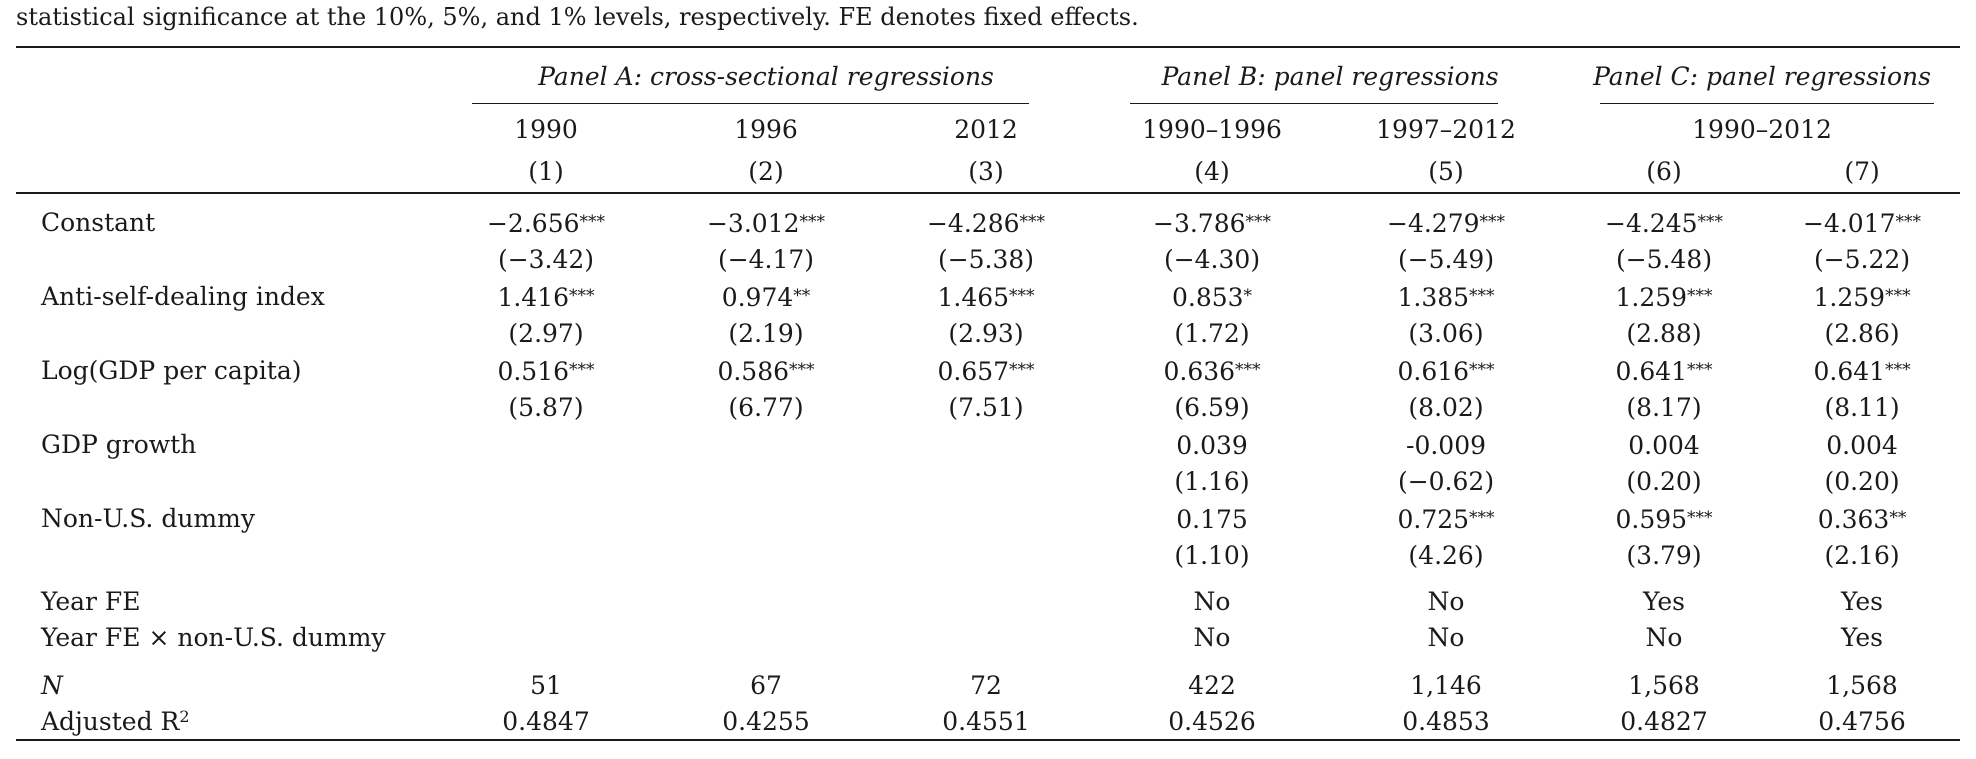 Image resolution: width=1976 pixels, height=759 pixels. What do you see at coordinates (546, 685) in the screenshot?
I see `stat-cell: 51` at bounding box center [546, 685].